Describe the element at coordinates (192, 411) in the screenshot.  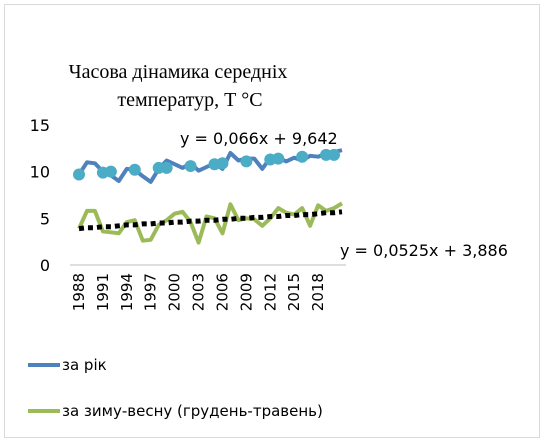
I see `legend-label: за зиму-весну (грудень-травень)` at that location.